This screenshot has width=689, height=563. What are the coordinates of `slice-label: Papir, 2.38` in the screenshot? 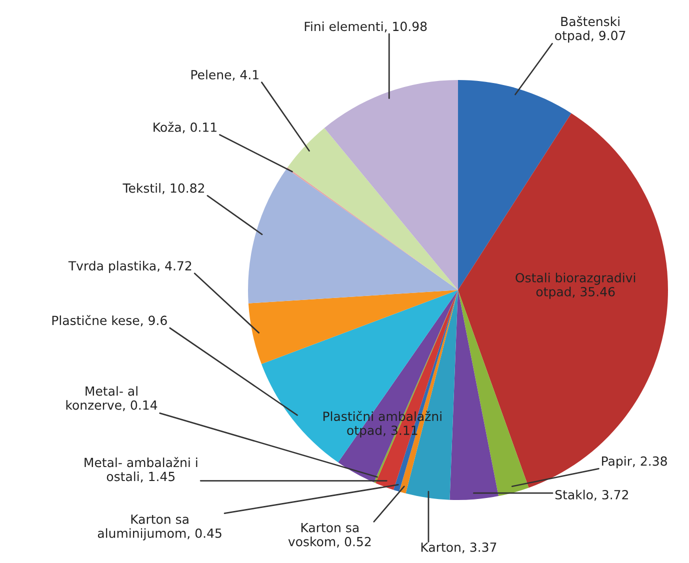 It's located at (634, 462).